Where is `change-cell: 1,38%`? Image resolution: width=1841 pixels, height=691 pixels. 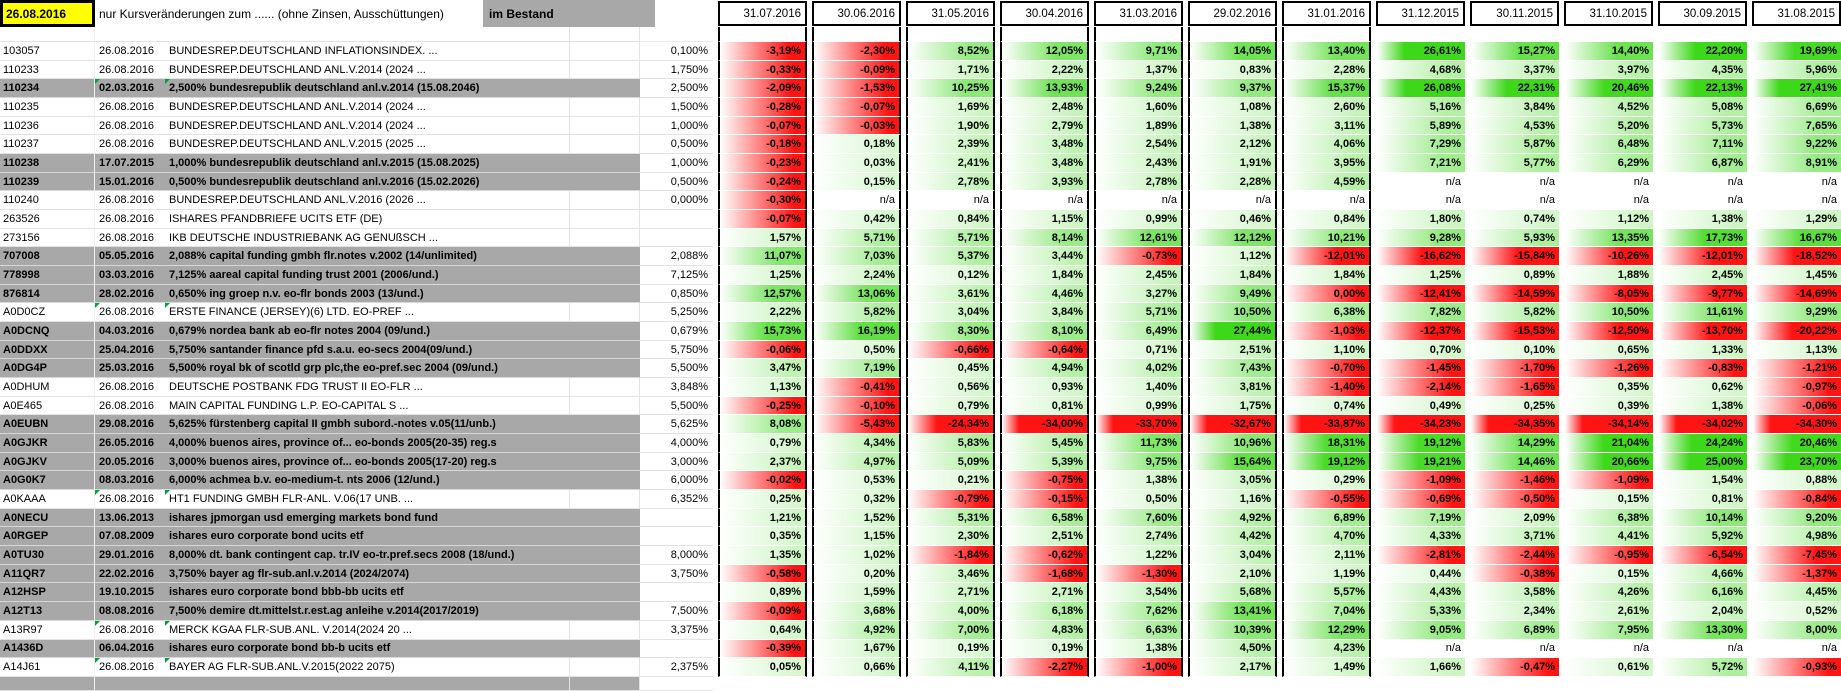
change-cell: 1,38% is located at coordinates (1136, 649).